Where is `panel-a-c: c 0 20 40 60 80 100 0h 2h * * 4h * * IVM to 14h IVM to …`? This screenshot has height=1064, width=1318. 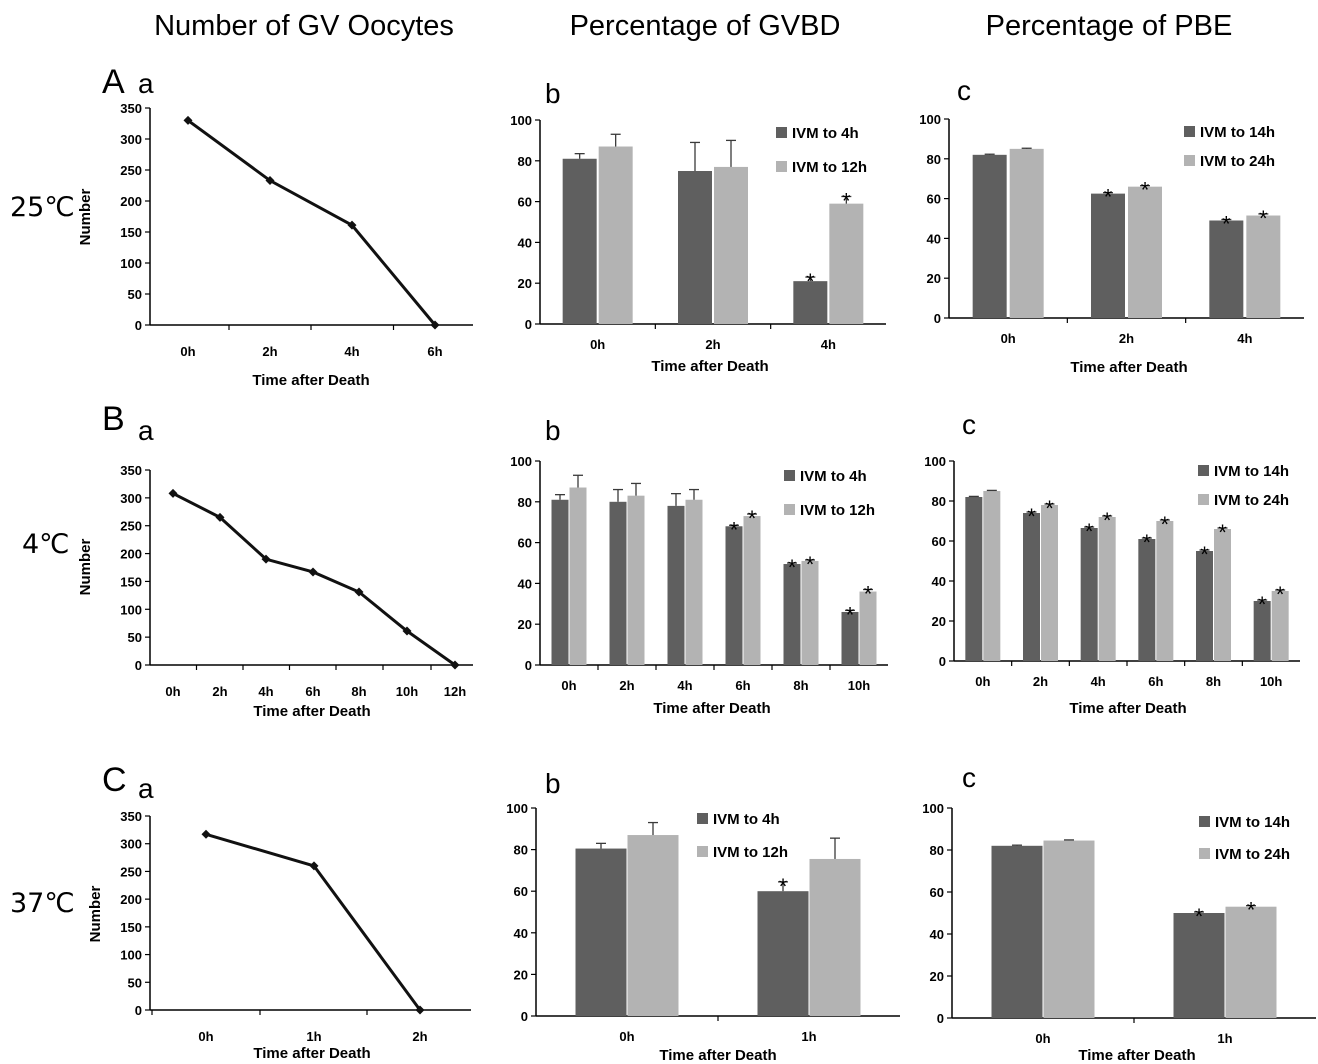
panel-a-c: c 0 20 40 60 80 100 0h 2h * * 4h * * IVM to 14h IVM to … is located at coordinates (1111, 225).